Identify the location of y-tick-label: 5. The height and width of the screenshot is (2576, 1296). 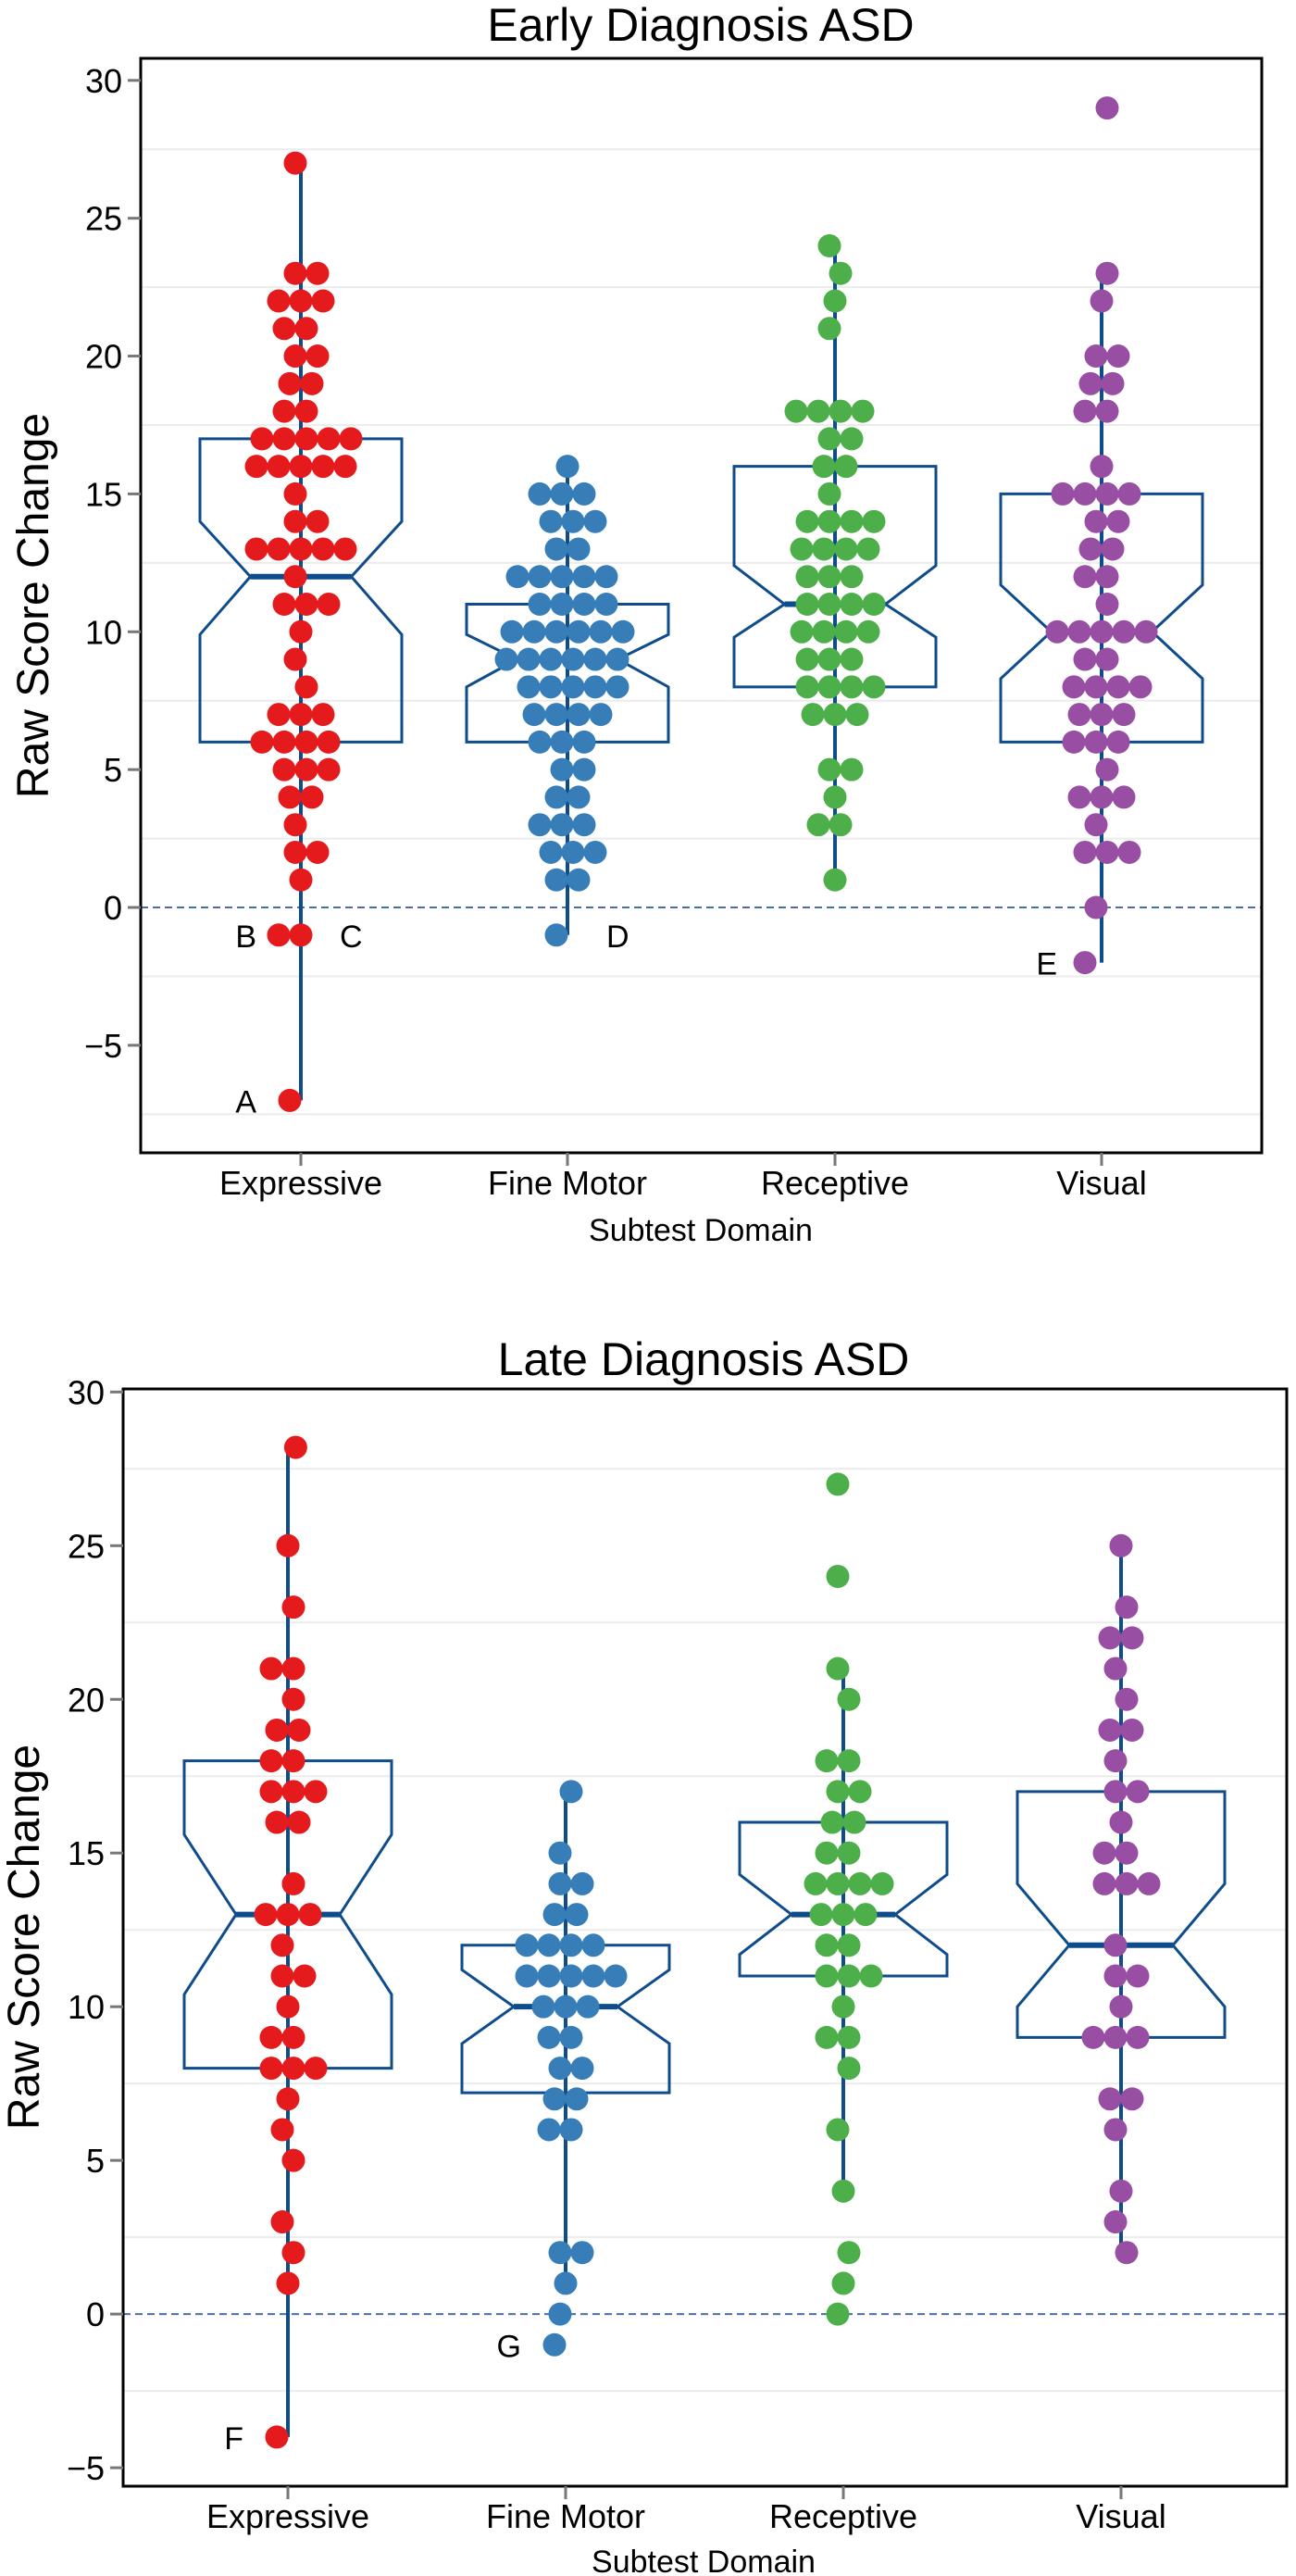
(113, 770).